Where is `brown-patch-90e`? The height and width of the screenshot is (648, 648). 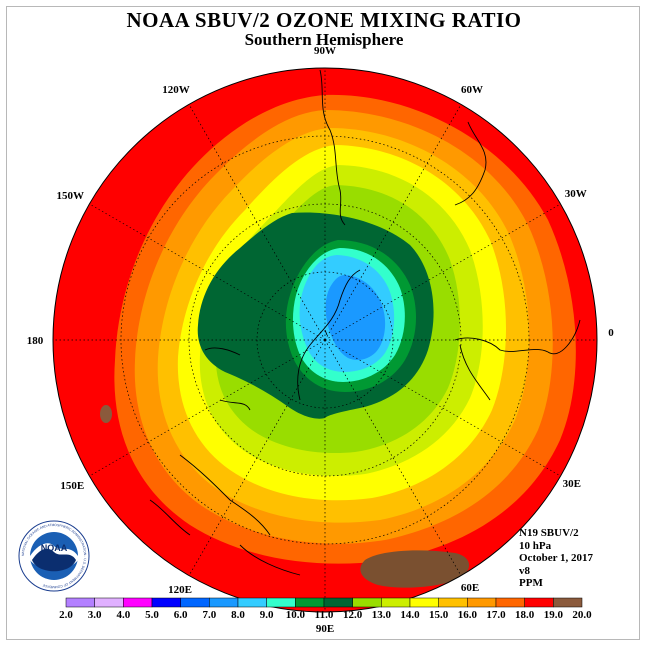 brown-patch-90e is located at coordinates (415, 569).